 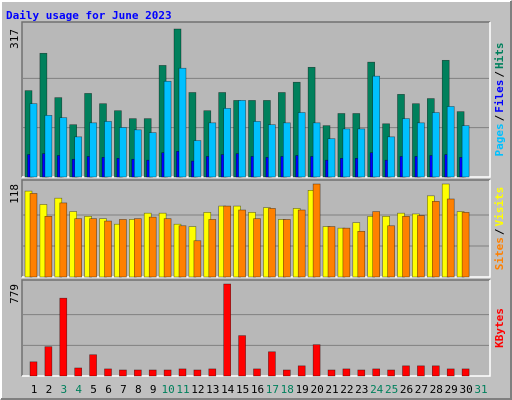 I want to click on legend-entry: KBytes, so click(x=499, y=328).